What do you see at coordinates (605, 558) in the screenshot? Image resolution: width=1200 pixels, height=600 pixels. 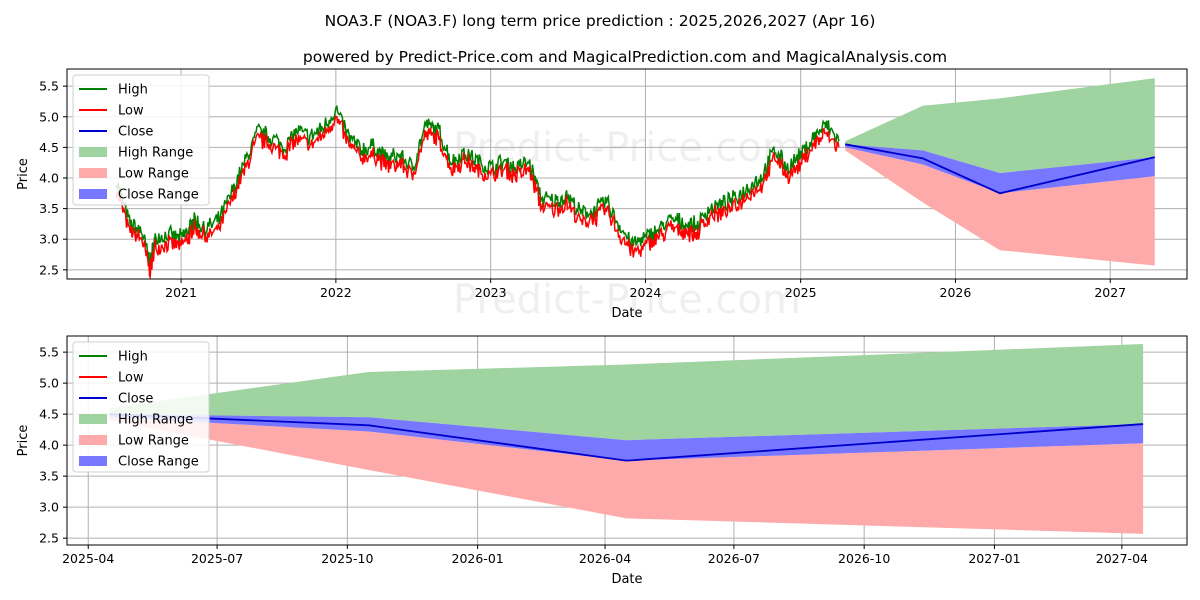 I see `x-tick-label: 2026-04` at bounding box center [605, 558].